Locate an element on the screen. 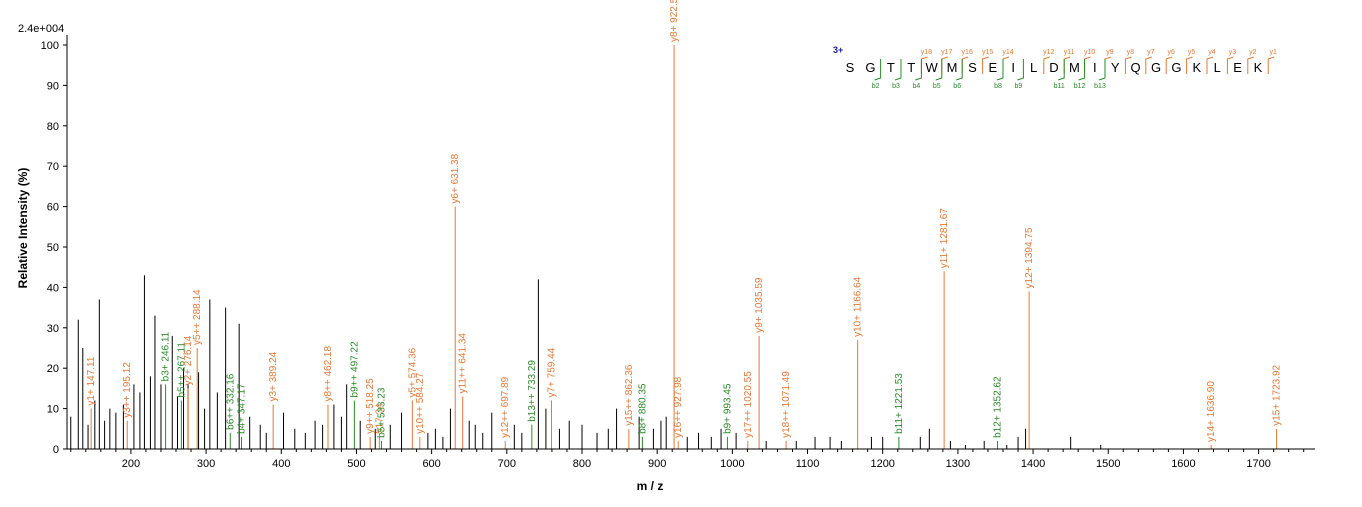 The image size is (1362, 507). peak-label: b5++ 267.11 is located at coordinates (181, 370).